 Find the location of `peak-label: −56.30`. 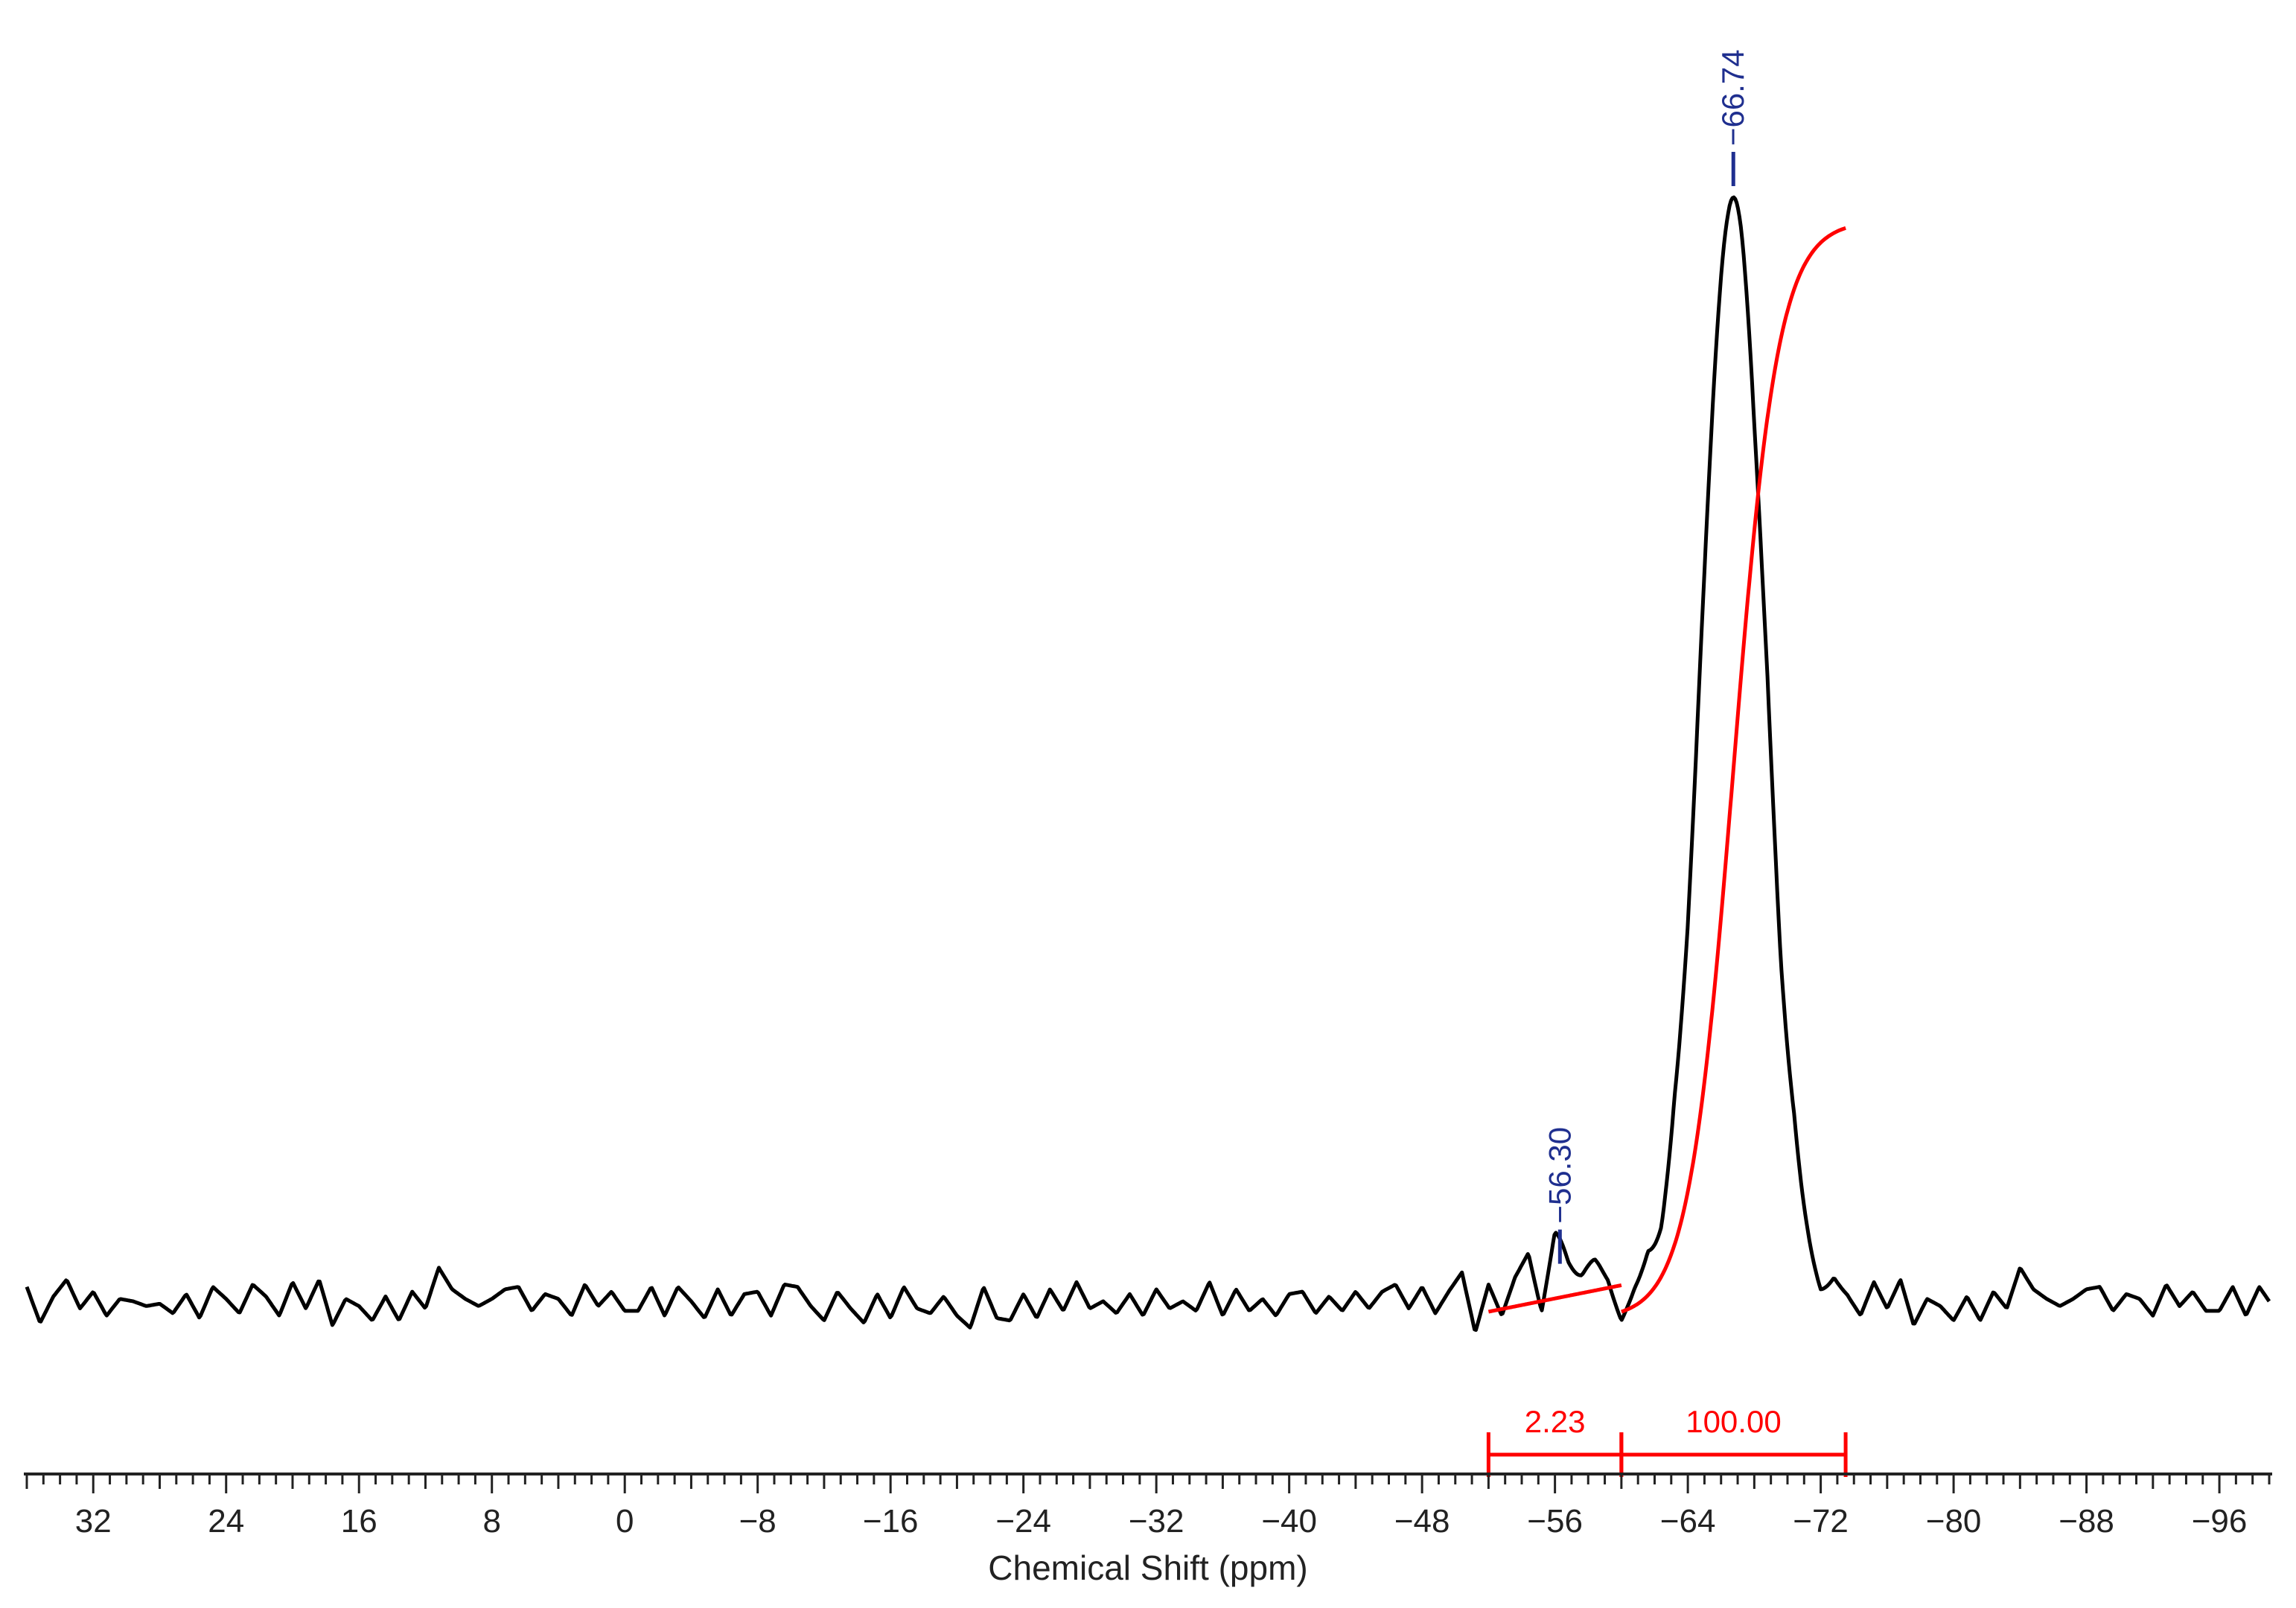

peak-label: −56.30 is located at coordinates (1560, 1175).